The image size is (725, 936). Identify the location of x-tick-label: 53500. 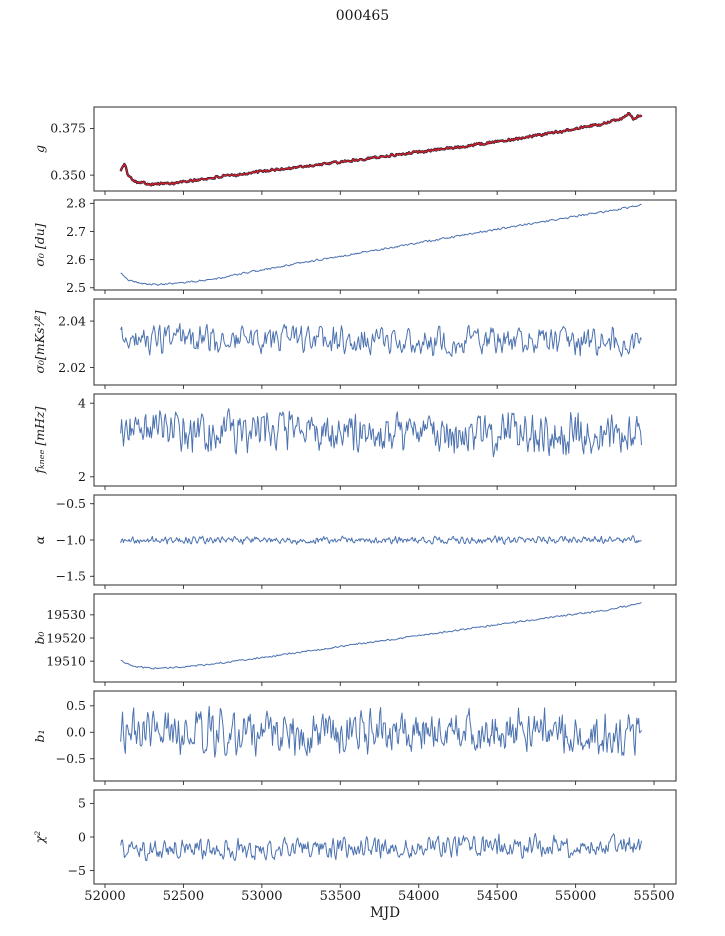
(340, 896).